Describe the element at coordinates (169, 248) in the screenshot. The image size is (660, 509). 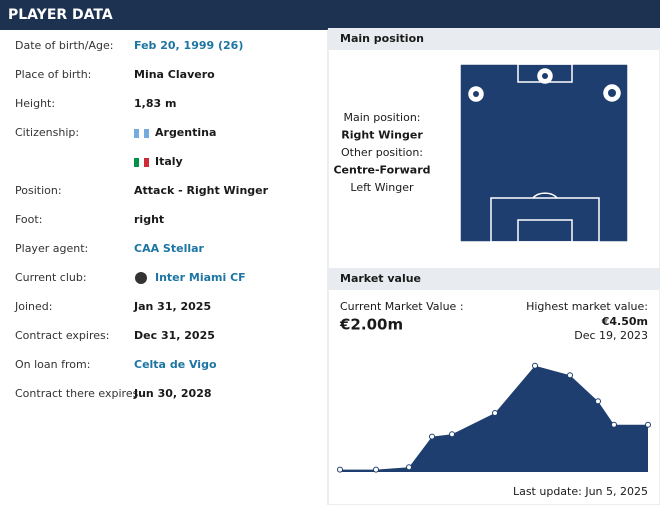
I see `row-value: CAA Stellar` at that location.